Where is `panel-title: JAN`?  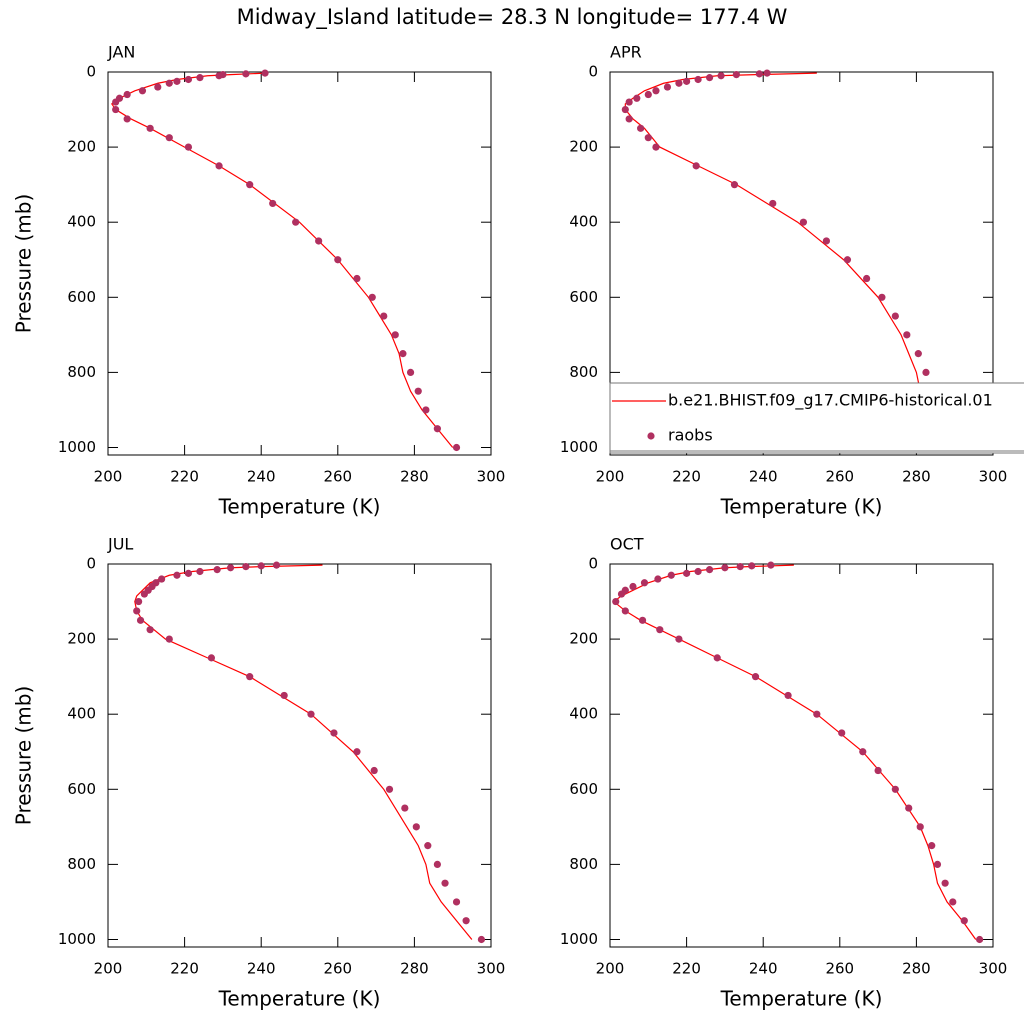
panel-title: JAN is located at coordinates (121, 52).